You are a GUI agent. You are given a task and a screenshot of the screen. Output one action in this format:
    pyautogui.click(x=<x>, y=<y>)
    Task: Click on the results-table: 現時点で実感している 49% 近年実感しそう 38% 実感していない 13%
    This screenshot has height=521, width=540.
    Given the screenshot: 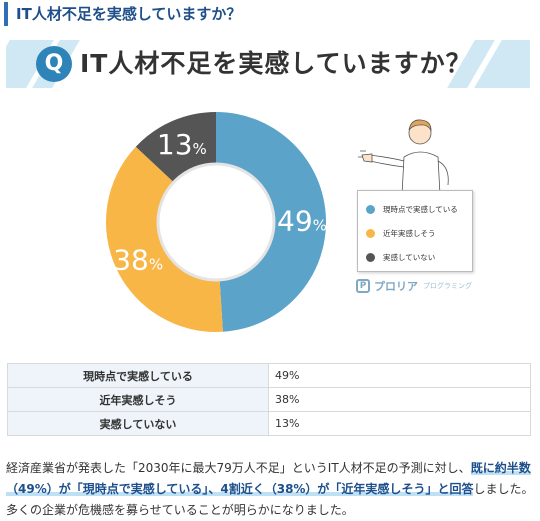 What is the action you would take?
    pyautogui.click(x=269, y=399)
    